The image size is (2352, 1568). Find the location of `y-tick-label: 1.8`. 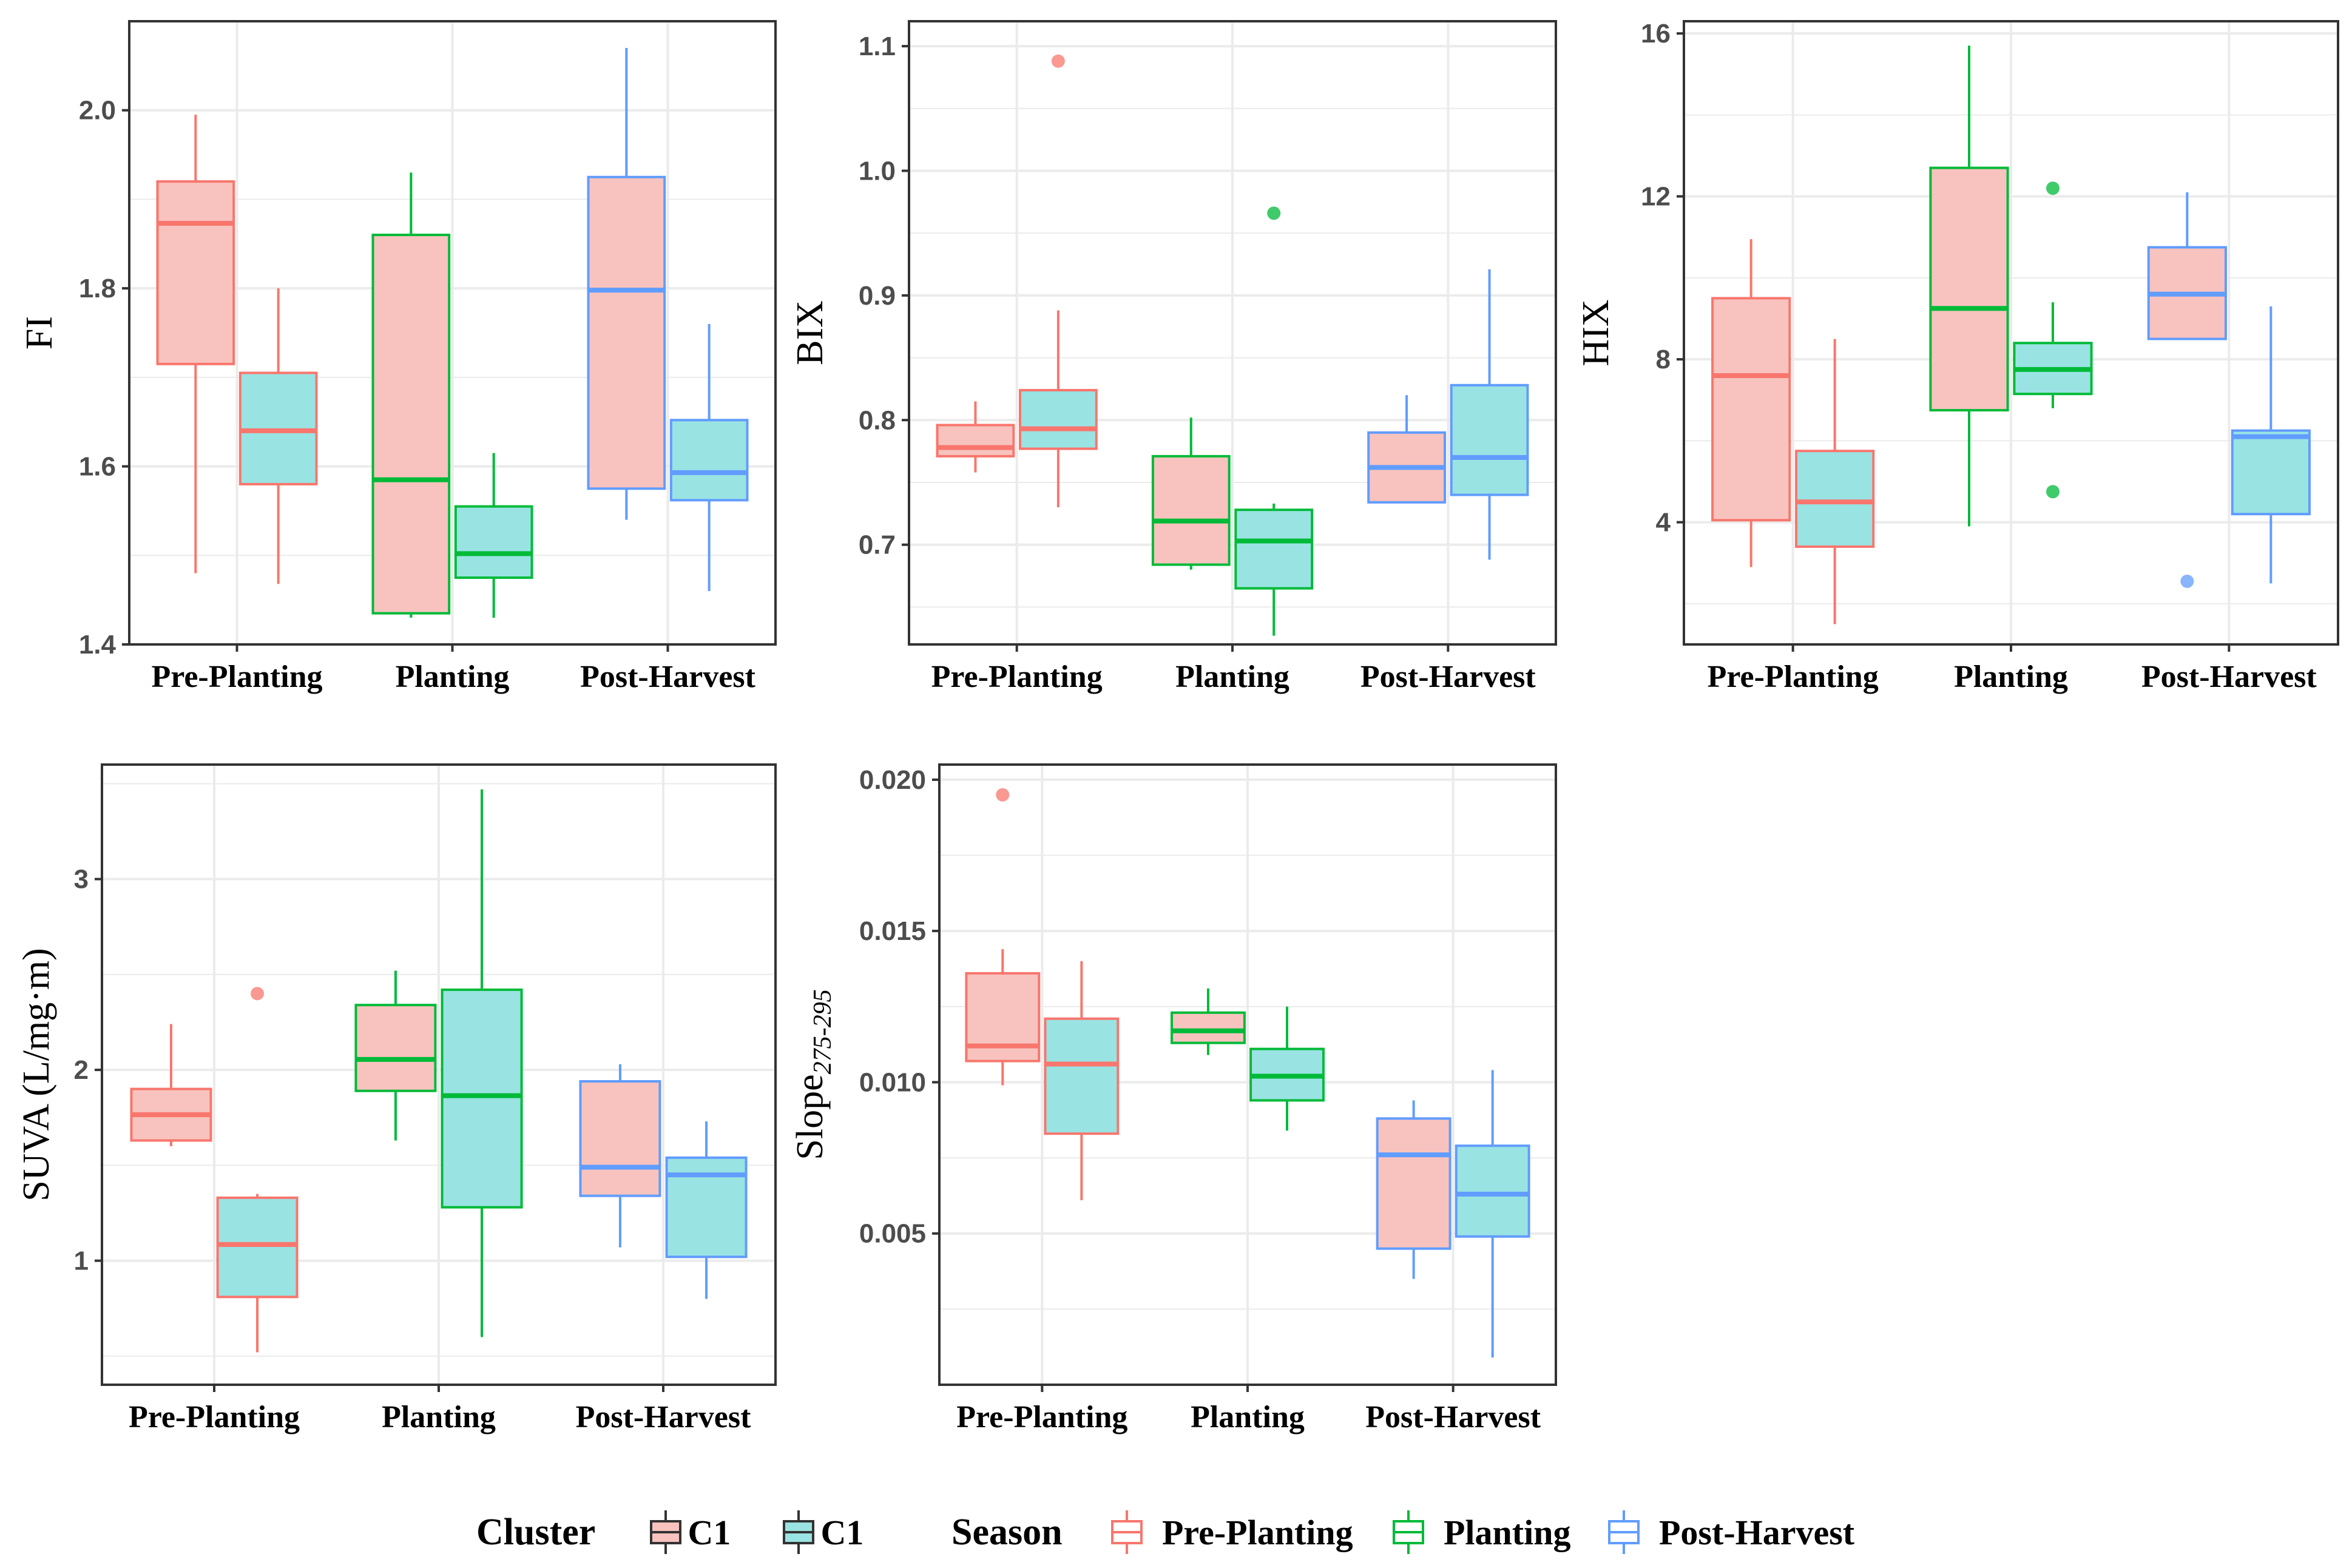

y-tick-label: 1.8 is located at coordinates (98, 289).